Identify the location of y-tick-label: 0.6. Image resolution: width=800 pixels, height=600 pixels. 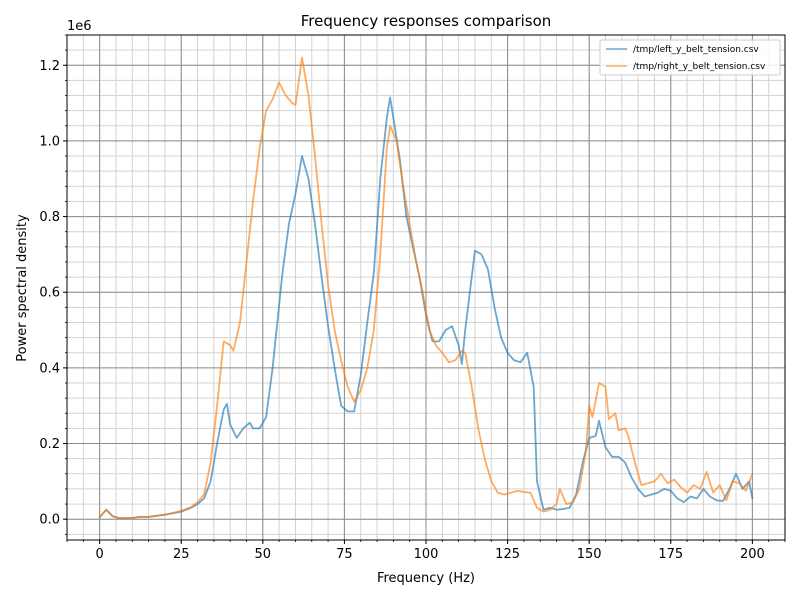
(49, 293).